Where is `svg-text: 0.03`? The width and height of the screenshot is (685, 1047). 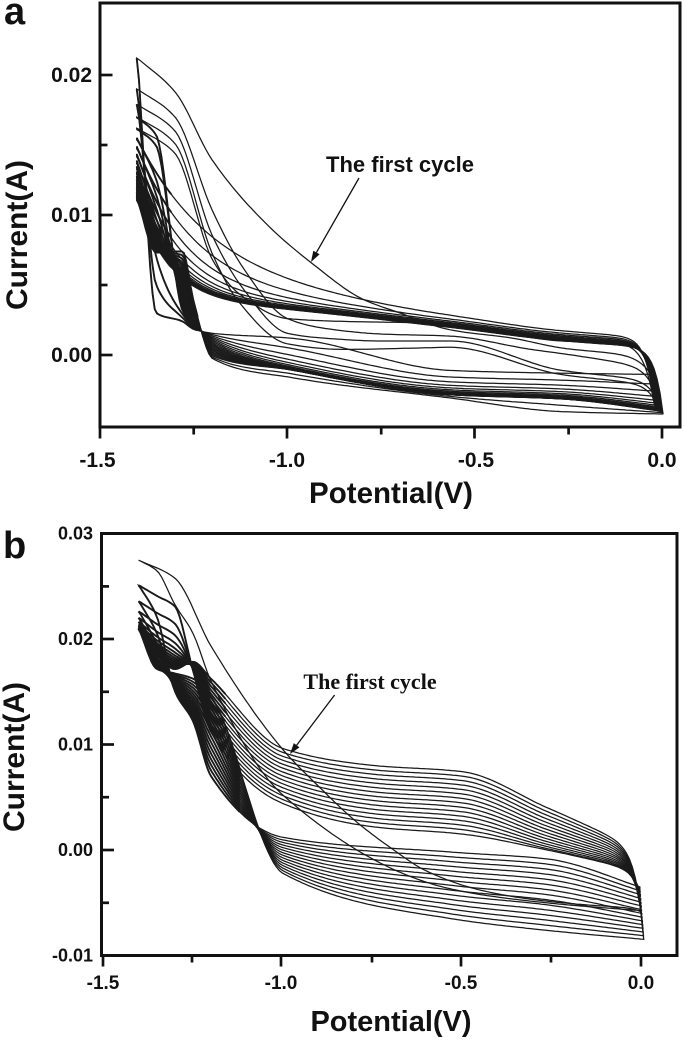 svg-text: 0.03 is located at coordinates (75, 534).